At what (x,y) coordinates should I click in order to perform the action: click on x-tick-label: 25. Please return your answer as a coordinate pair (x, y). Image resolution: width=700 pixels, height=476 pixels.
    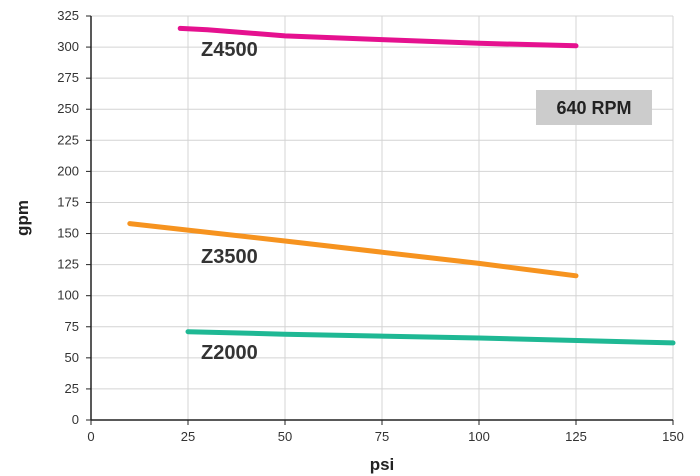
    Looking at the image, I should click on (188, 436).